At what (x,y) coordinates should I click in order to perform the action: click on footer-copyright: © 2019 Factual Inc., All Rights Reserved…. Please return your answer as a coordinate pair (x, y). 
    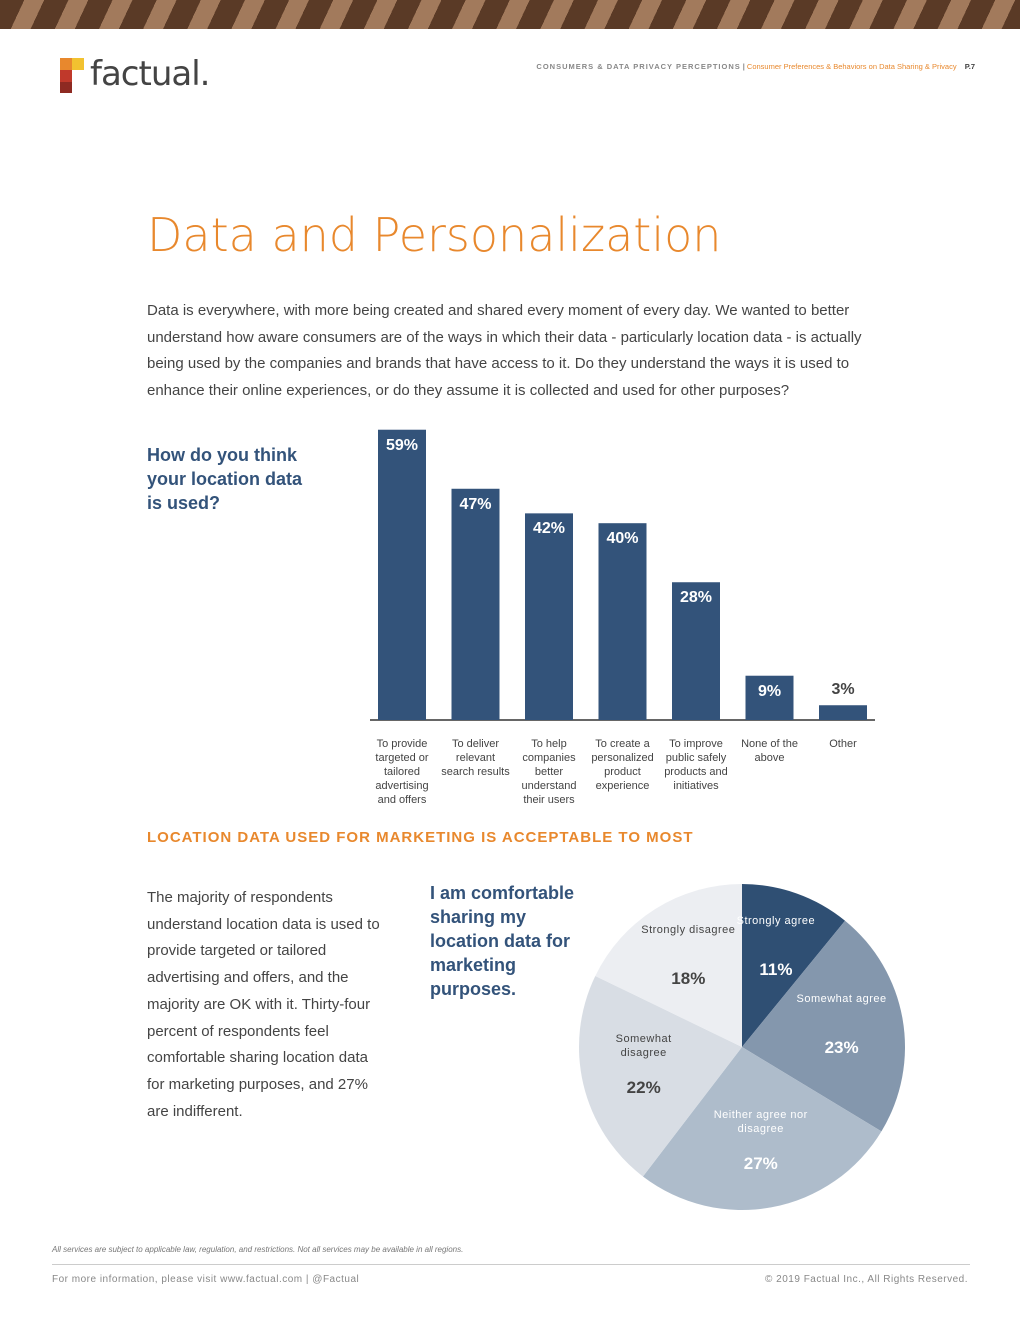
    Looking at the image, I should click on (866, 1279).